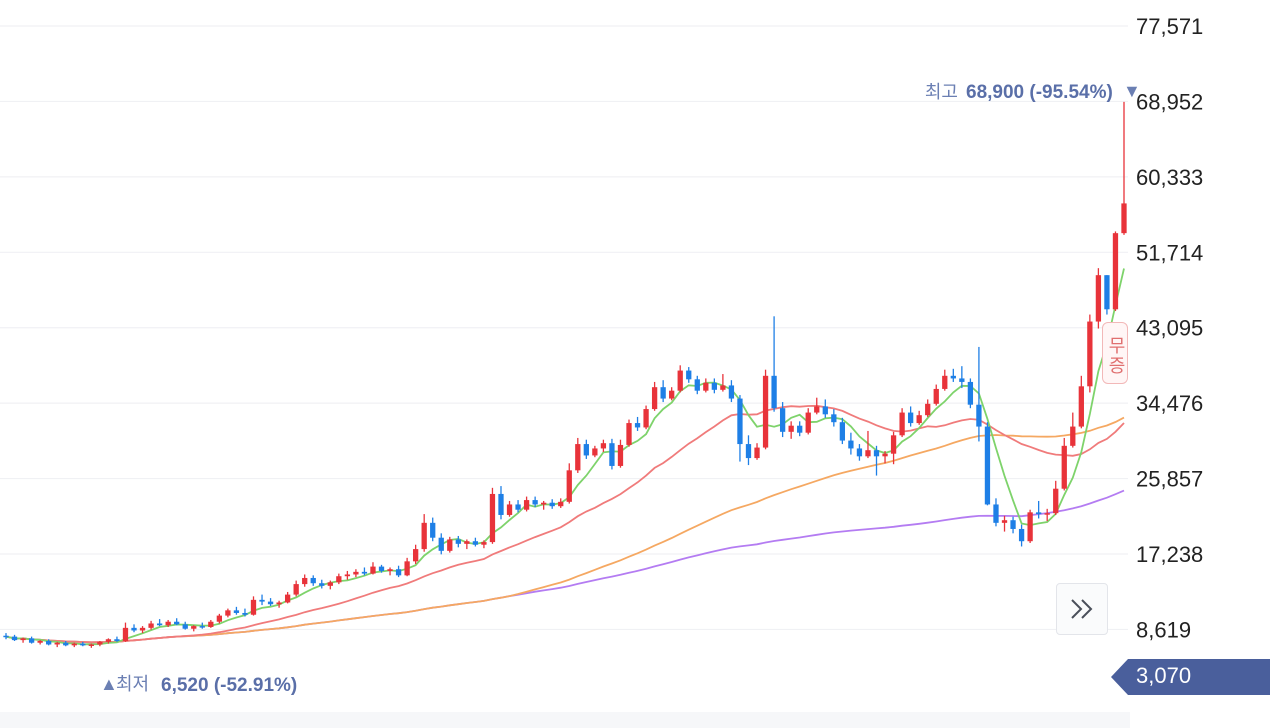 The height and width of the screenshot is (728, 1270). I want to click on y-tick-label: 51,714, so click(1169, 252).